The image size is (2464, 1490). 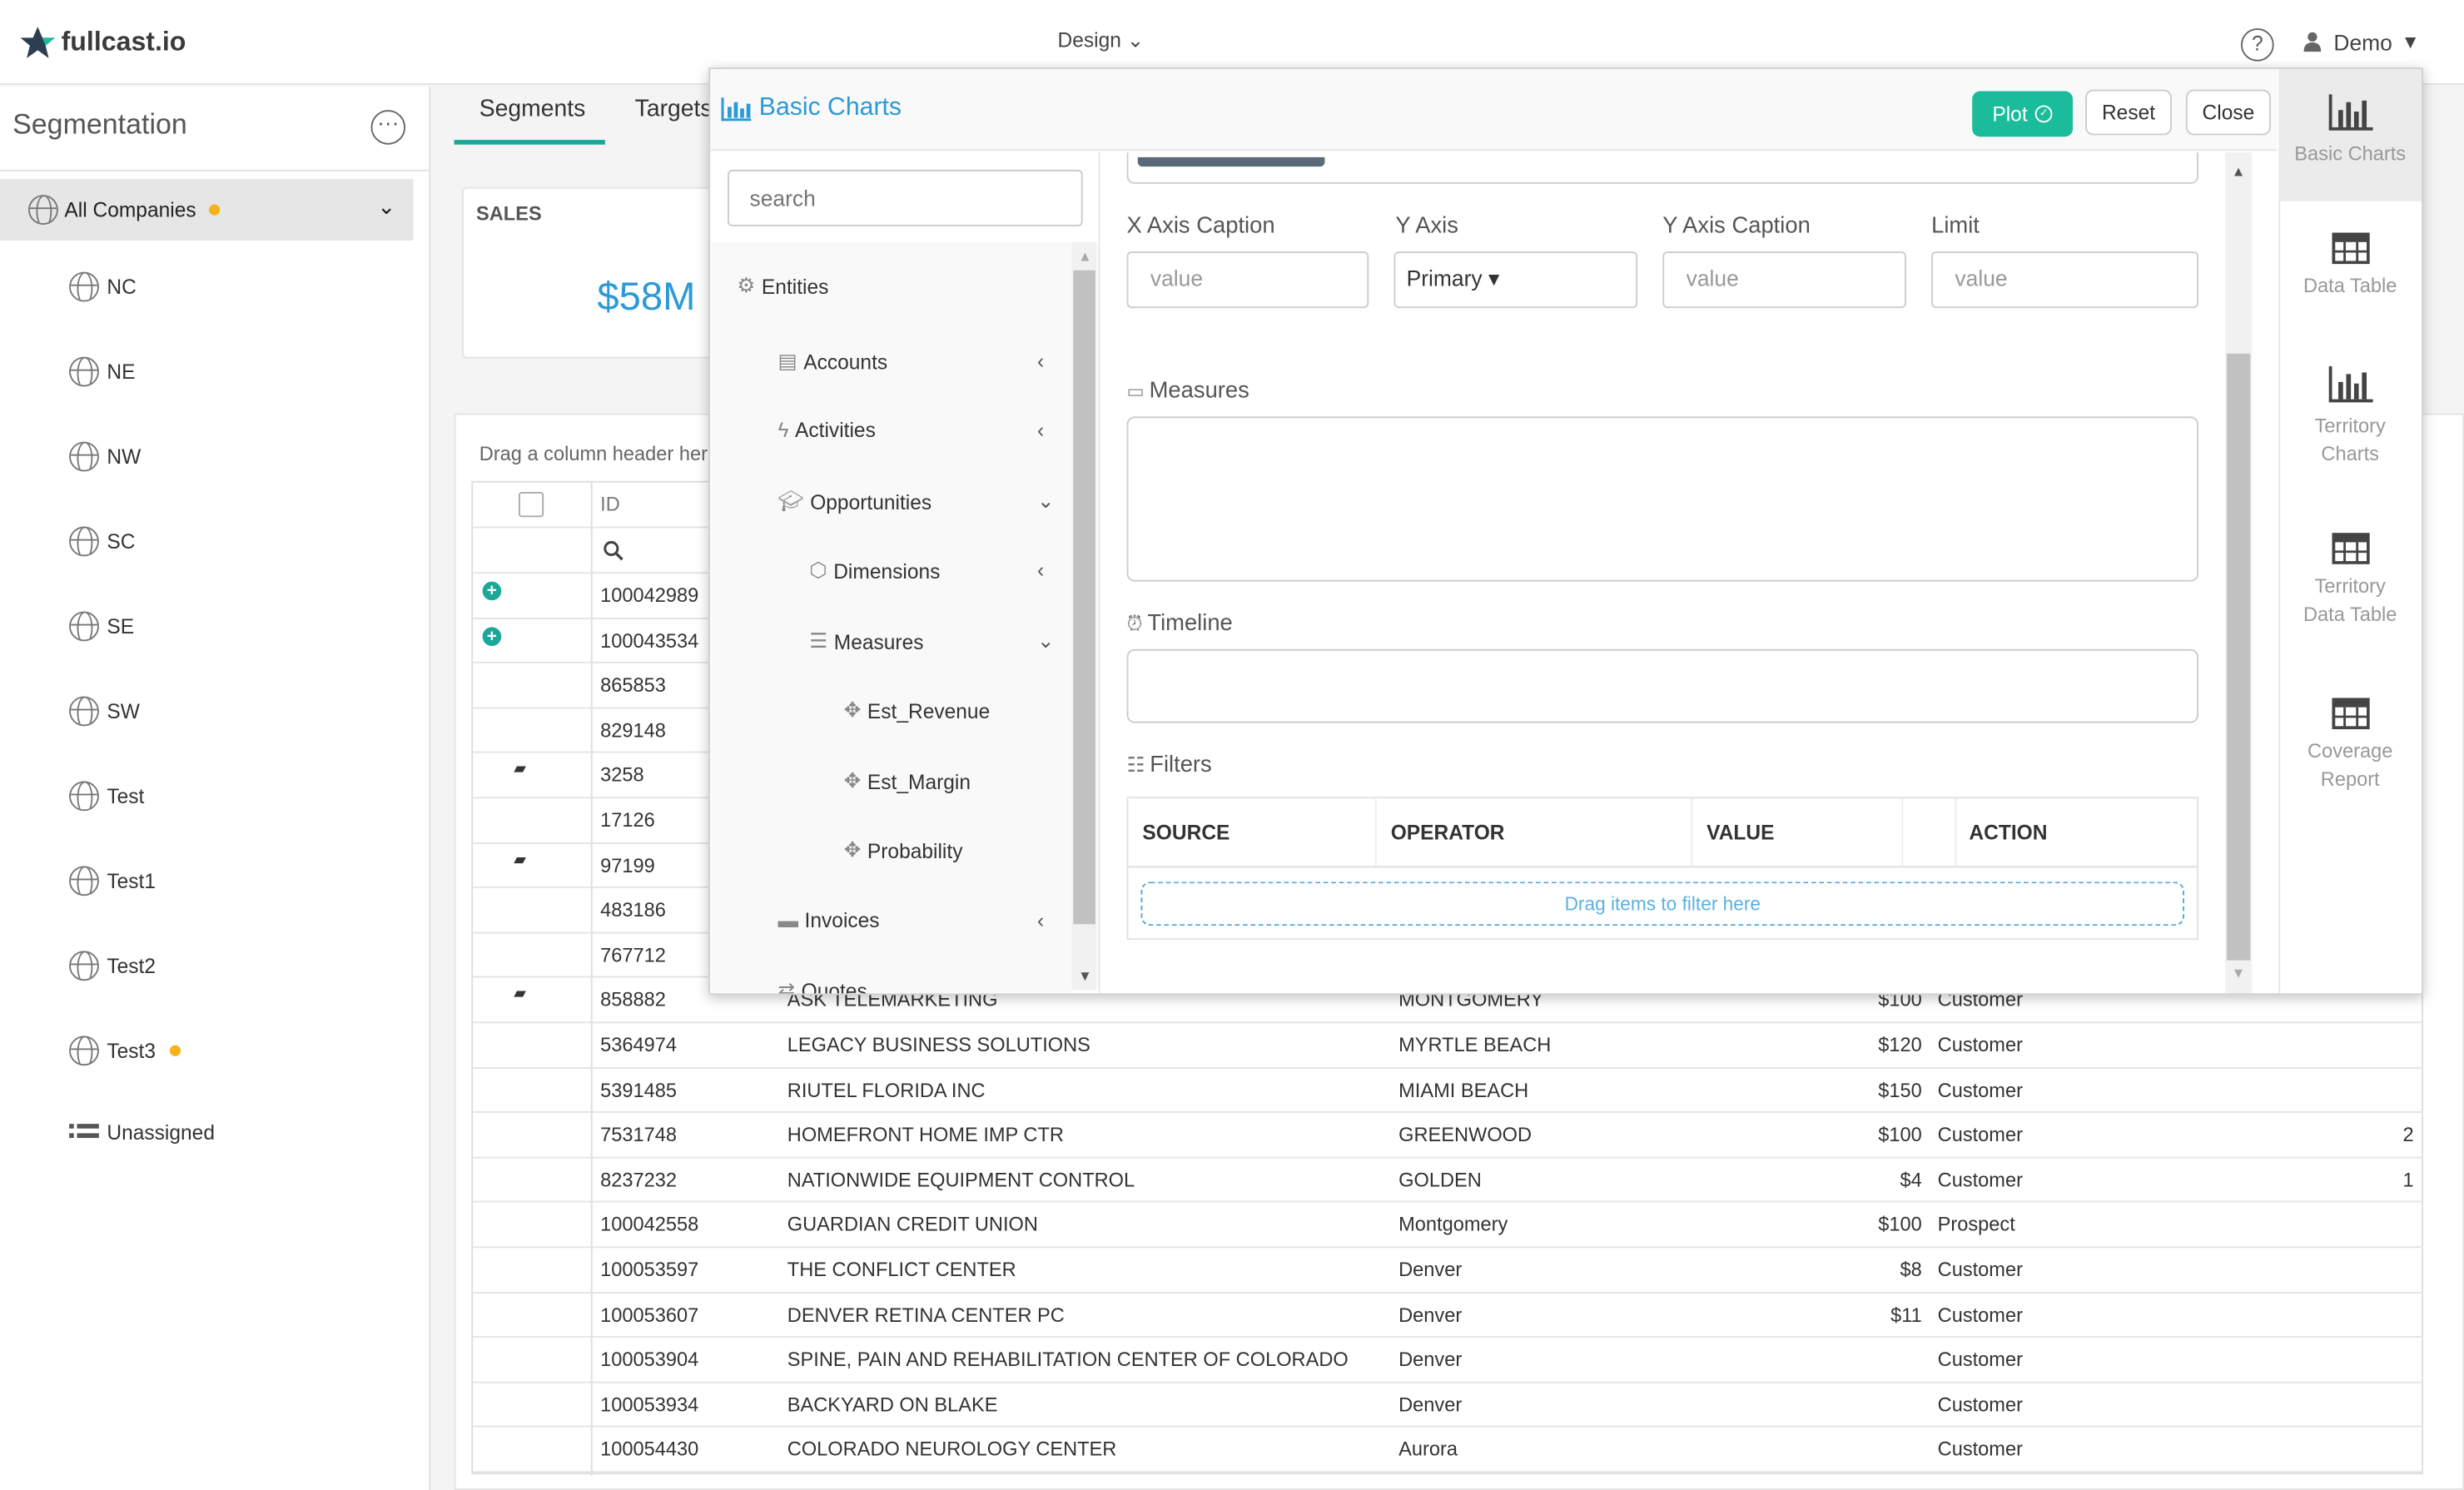 What do you see at coordinates (103, 286) in the screenshot?
I see `sidebar-item-nc: NC` at bounding box center [103, 286].